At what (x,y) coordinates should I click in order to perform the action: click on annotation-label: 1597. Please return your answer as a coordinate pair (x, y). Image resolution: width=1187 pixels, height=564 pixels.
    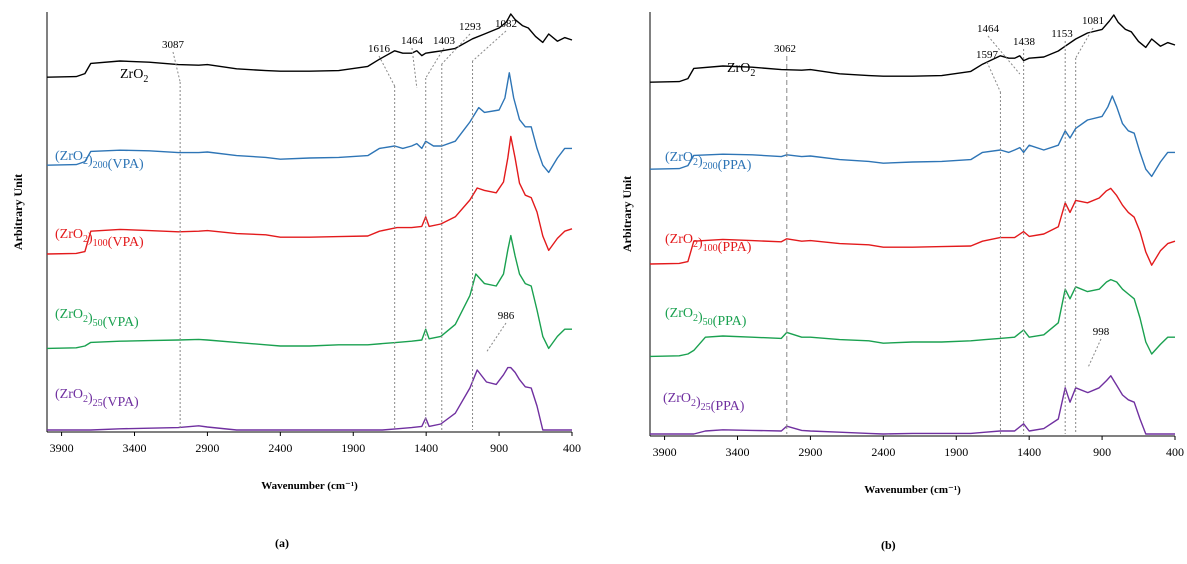
    Looking at the image, I should click on (987, 55).